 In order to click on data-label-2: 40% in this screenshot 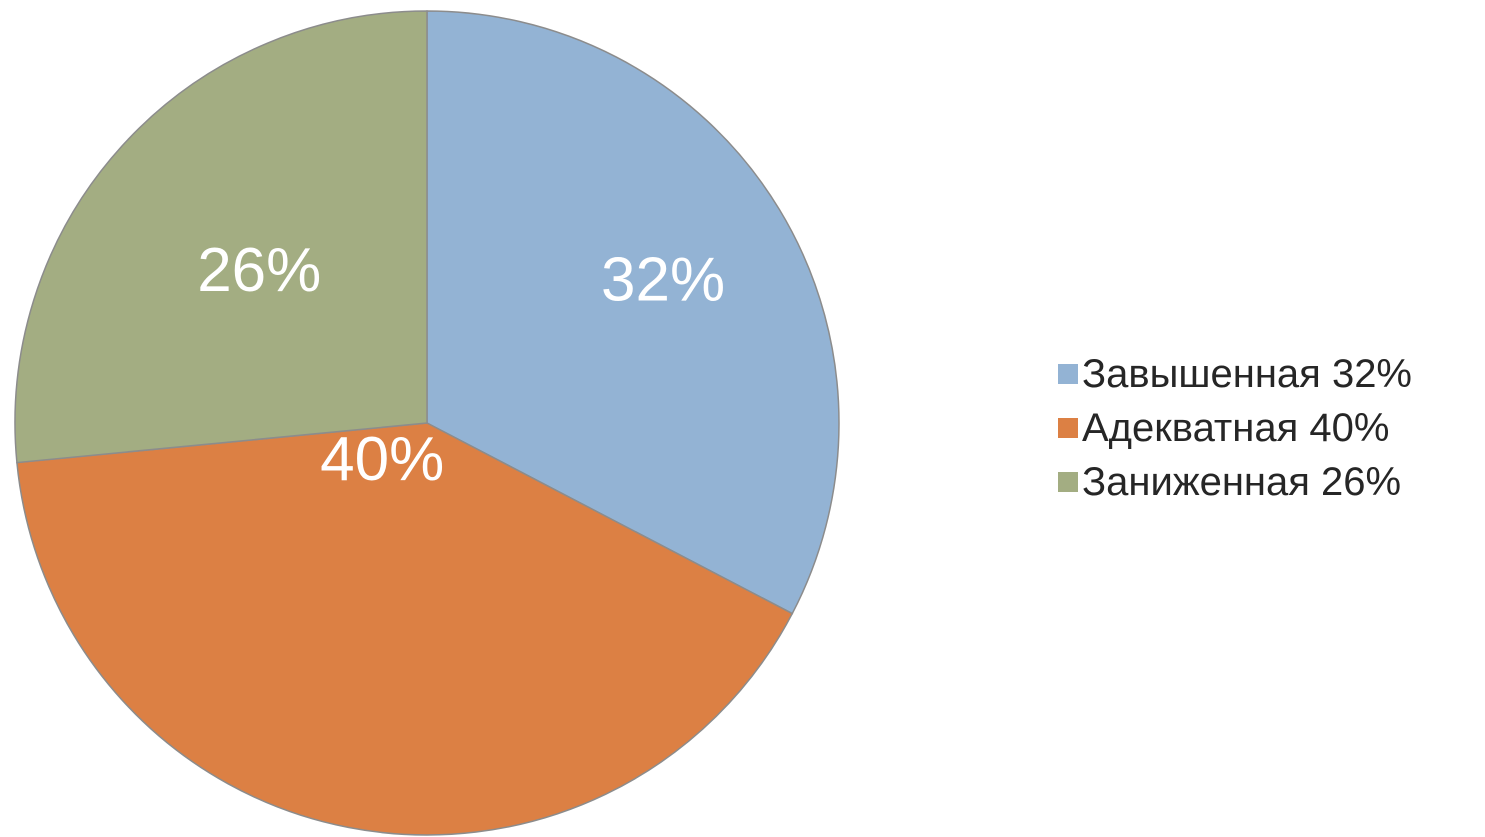, I will do `click(382, 459)`.